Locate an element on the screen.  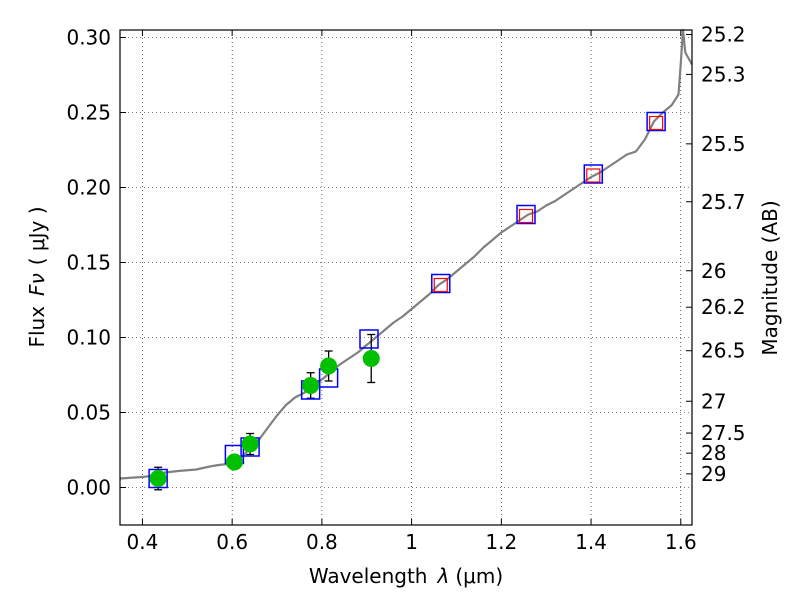
x-tick-label: 0.4 is located at coordinates (143, 542).